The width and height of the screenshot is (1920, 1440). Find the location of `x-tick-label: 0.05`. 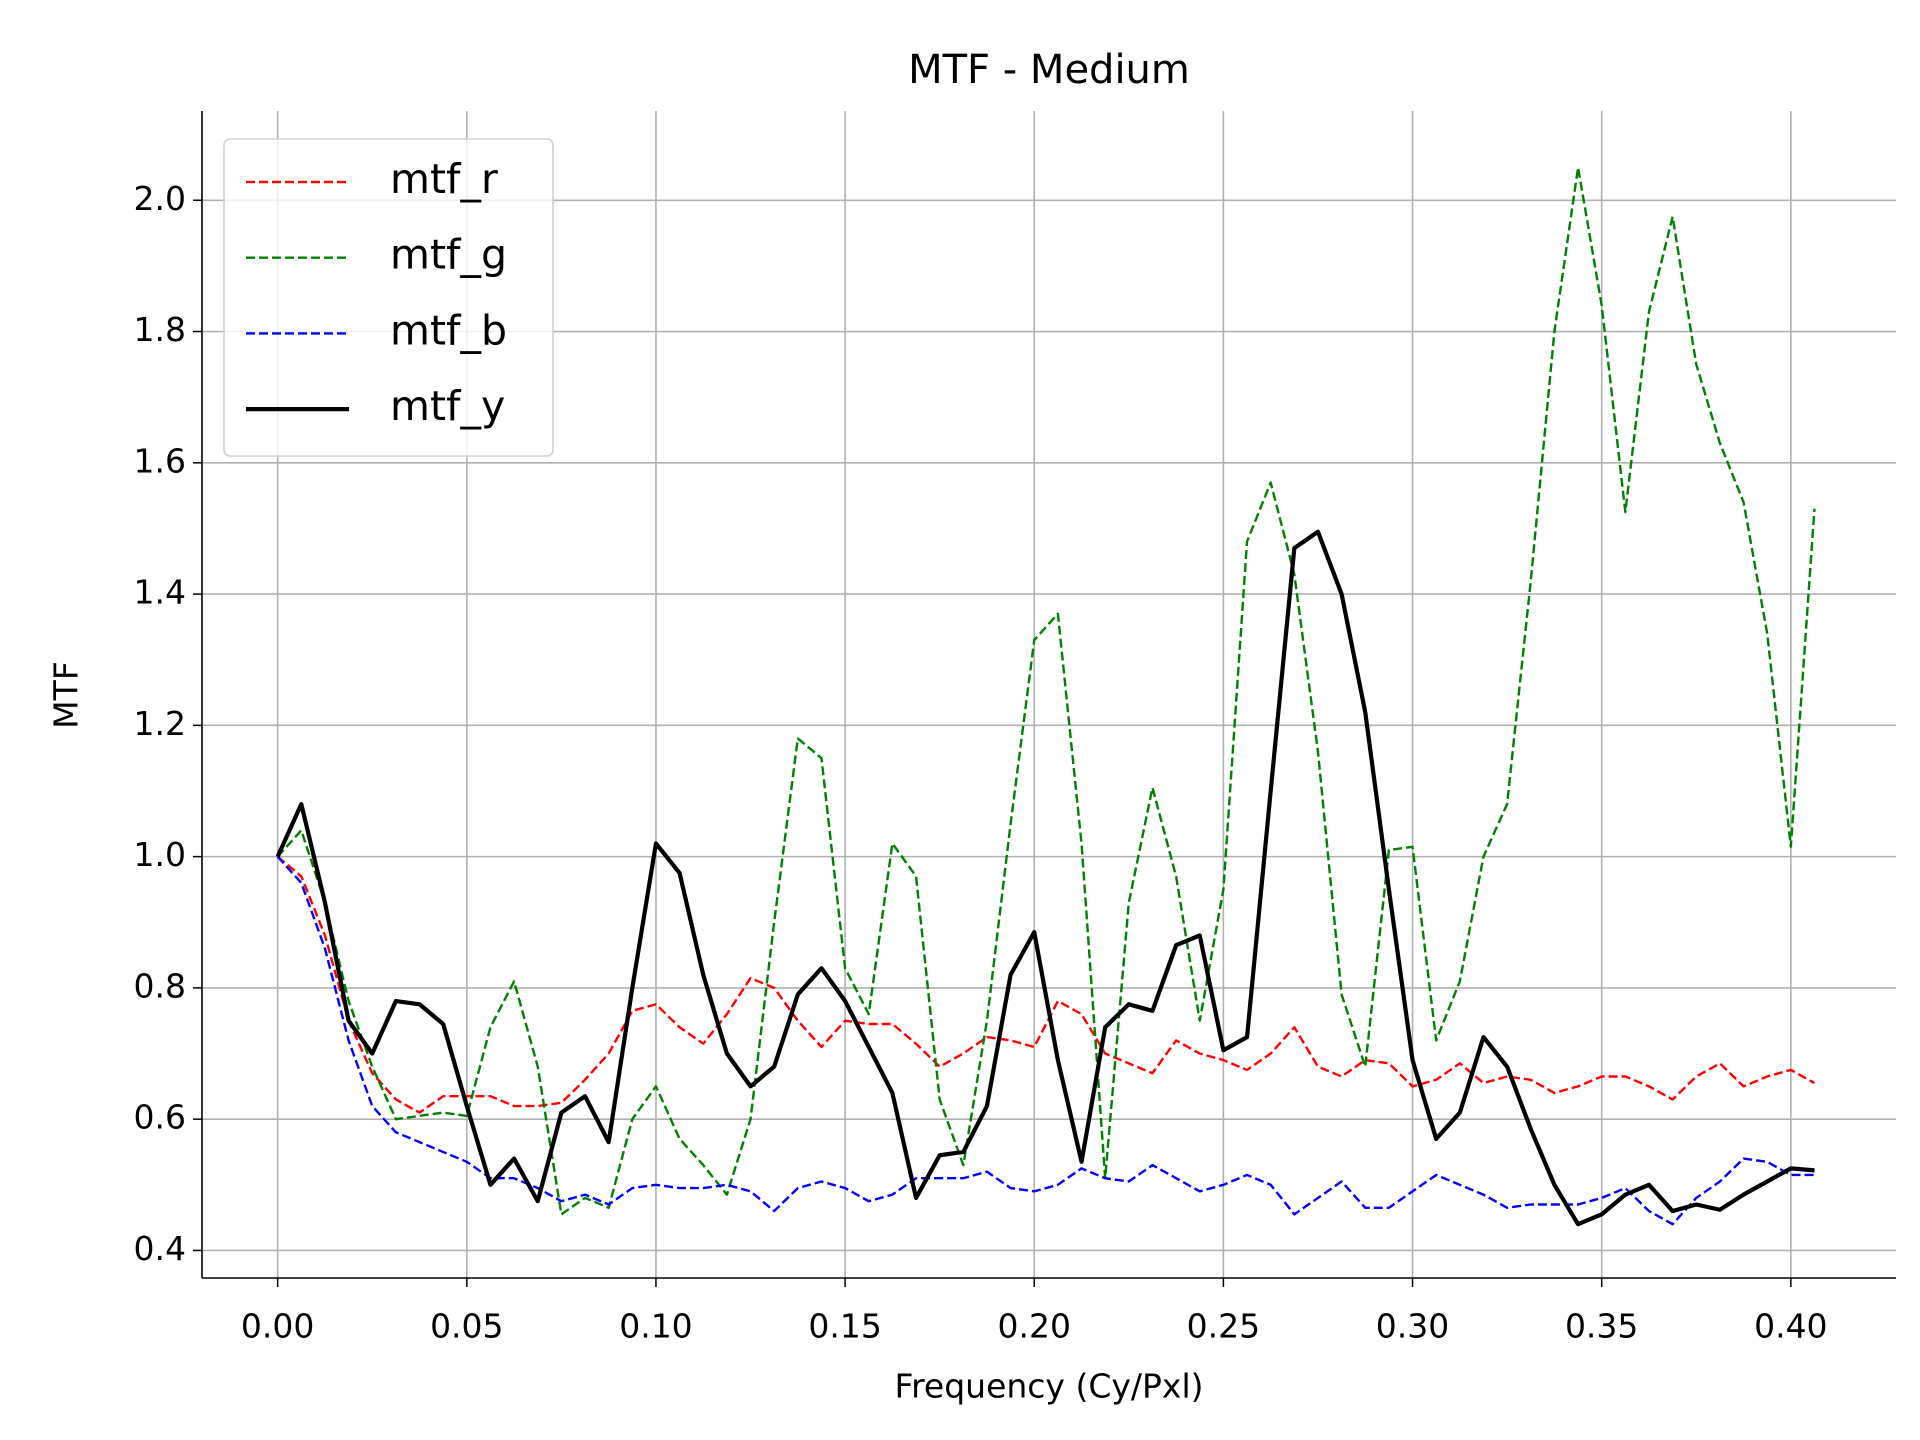

x-tick-label: 0.05 is located at coordinates (466, 1326).